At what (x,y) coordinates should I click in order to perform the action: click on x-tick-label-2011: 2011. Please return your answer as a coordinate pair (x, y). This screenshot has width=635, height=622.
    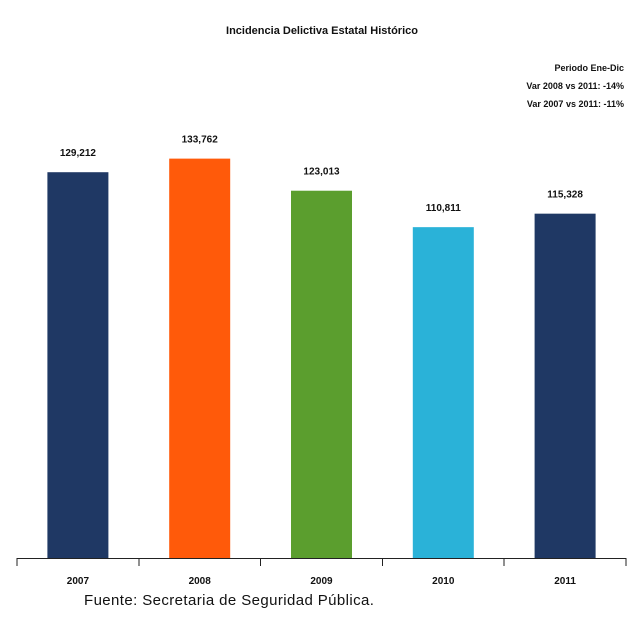
    Looking at the image, I should click on (565, 581).